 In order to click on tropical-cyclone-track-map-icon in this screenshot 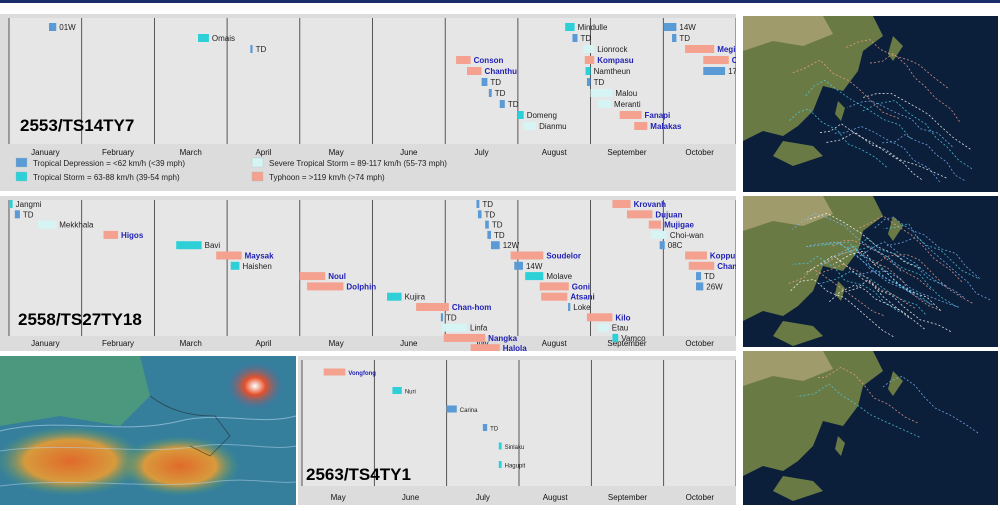, I will do `click(870, 104)`.